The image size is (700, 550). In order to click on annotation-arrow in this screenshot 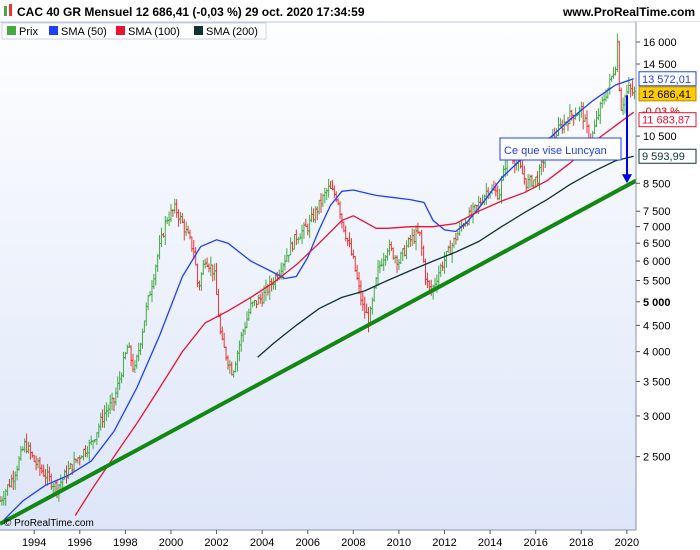, I will do `click(627, 139)`.